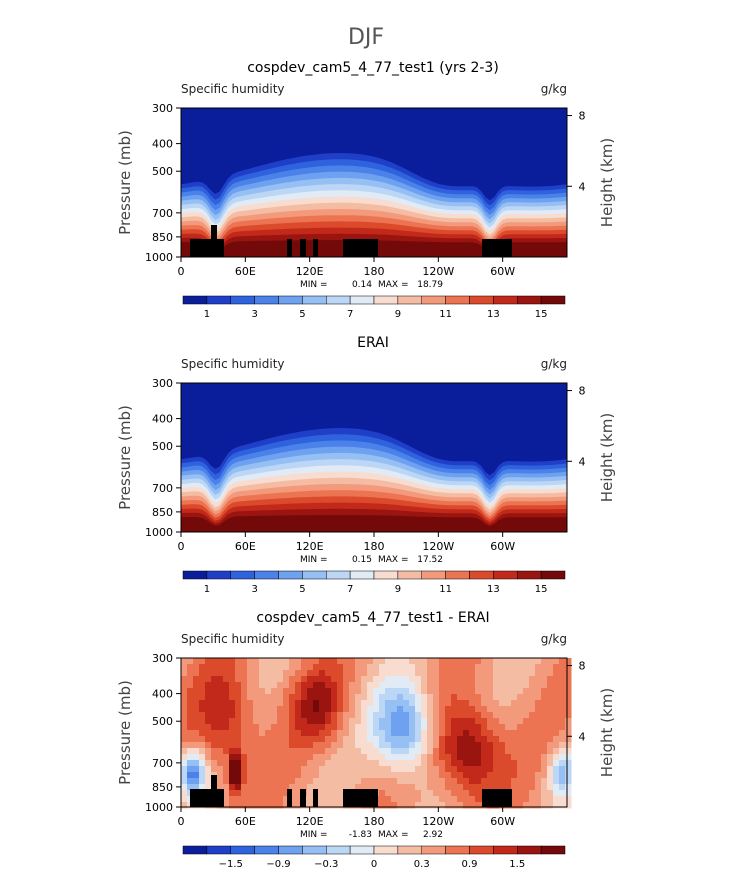 The width and height of the screenshot is (733, 876). I want to click on colorbar-label: 0, so click(374, 864).